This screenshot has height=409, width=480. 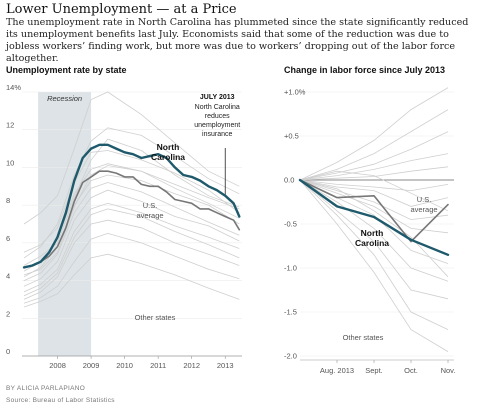 What do you see at coordinates (149, 215) in the screenshot?
I see `left-us-label: average` at bounding box center [149, 215].